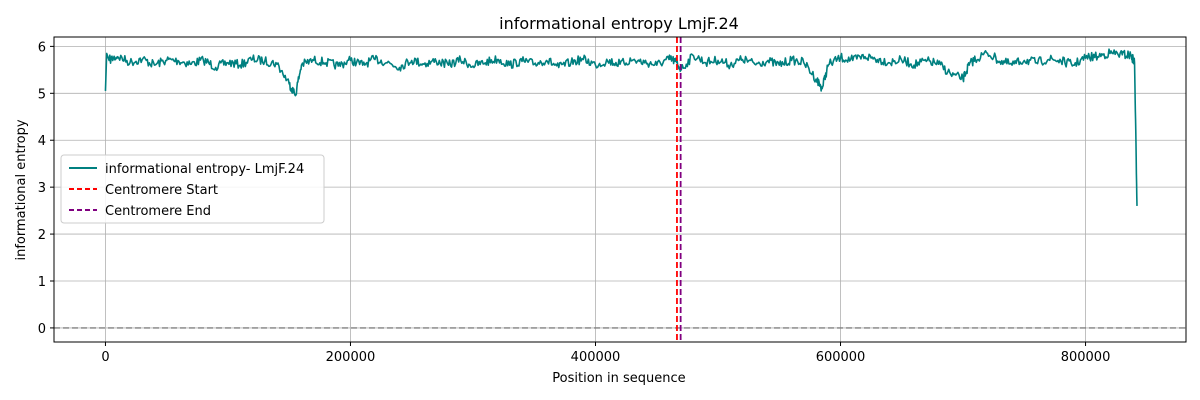 This screenshot has width=1200, height=400. I want to click on x-tick-label: 600000, so click(841, 357).